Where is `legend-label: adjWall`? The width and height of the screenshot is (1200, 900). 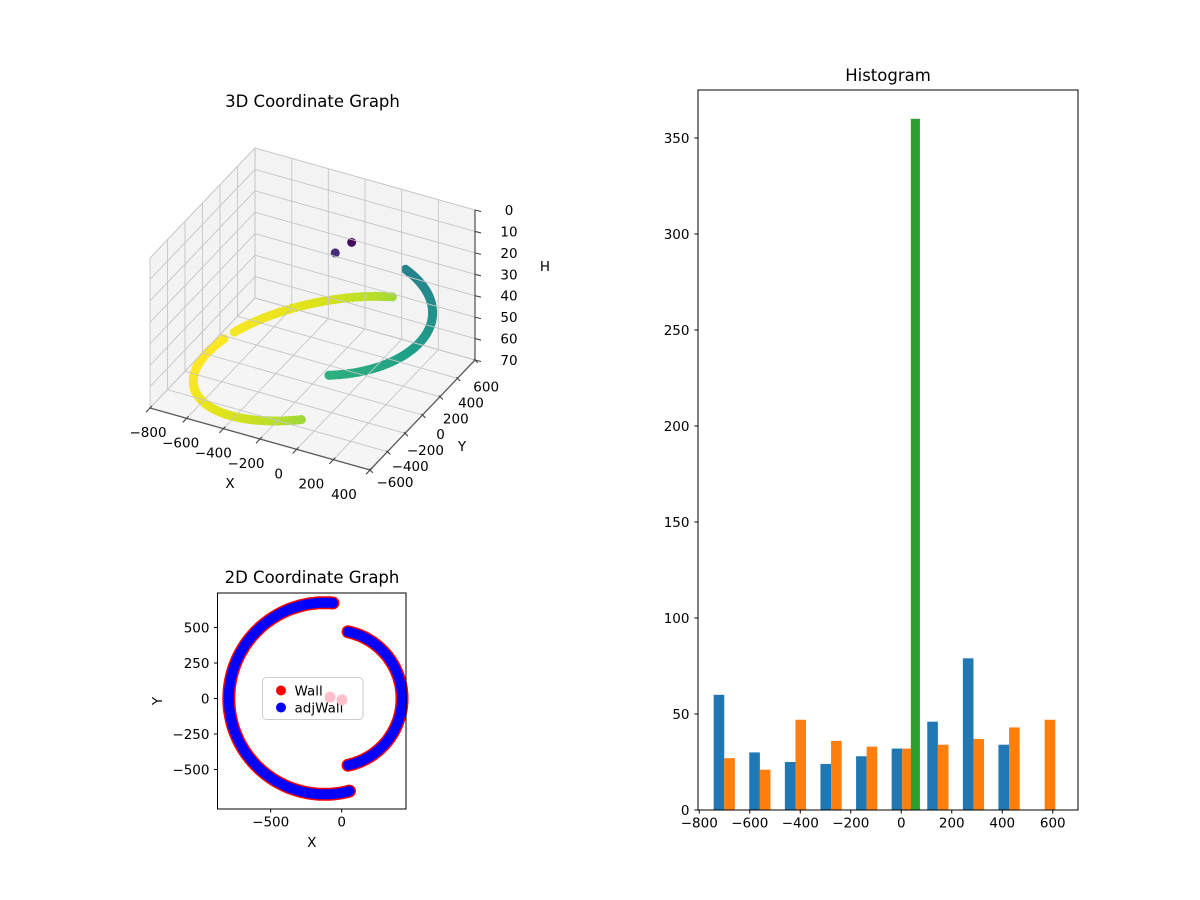 legend-label: adjWall is located at coordinates (319, 708).